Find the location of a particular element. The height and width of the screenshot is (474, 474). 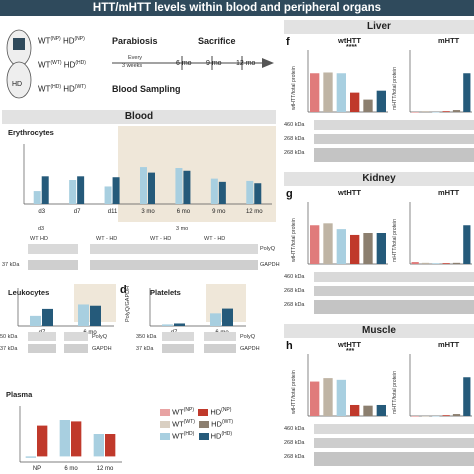

erythro-chart: d3 d7 d11 3 mo 6 mo 9 mo 12 mo is located at coordinates (147, 179).